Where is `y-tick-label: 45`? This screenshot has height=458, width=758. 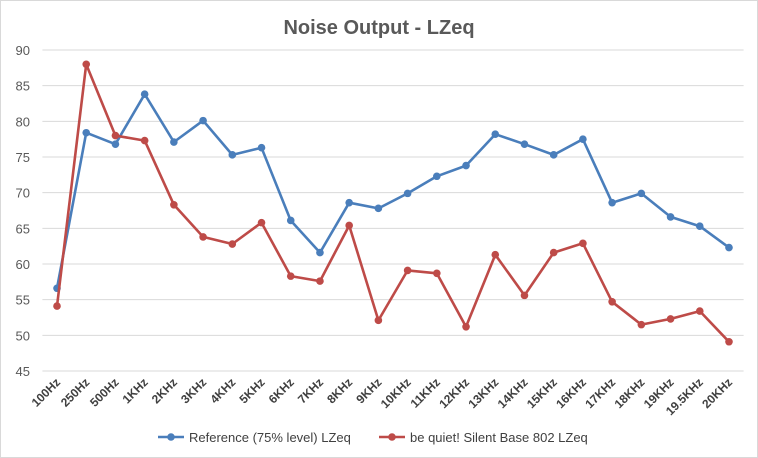 y-tick-label: 45 is located at coordinates (23, 371).